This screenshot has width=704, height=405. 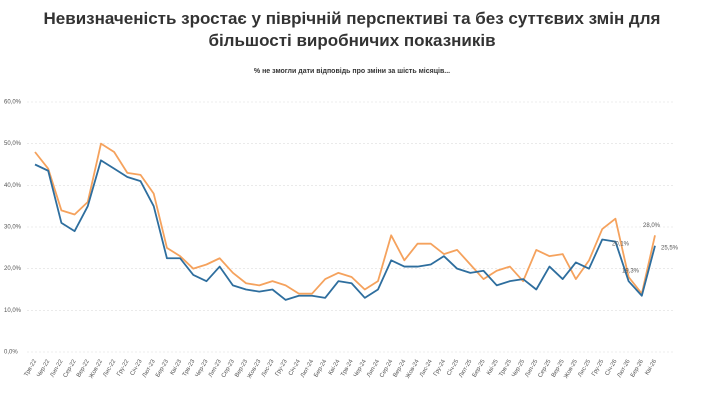 What do you see at coordinates (493, 367) in the screenshot?
I see `x-tick-label: Кві-25` at bounding box center [493, 367].